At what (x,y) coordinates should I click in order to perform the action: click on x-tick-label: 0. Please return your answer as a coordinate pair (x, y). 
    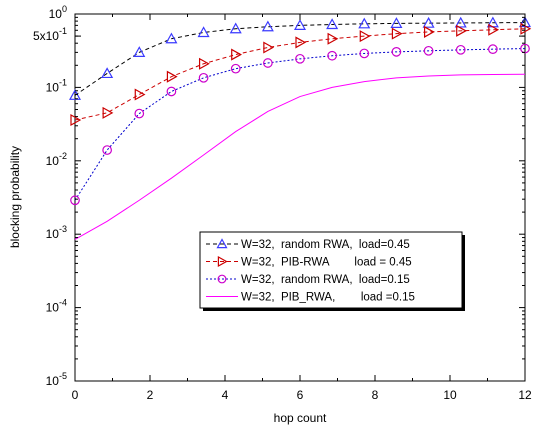
    Looking at the image, I should click on (75, 395).